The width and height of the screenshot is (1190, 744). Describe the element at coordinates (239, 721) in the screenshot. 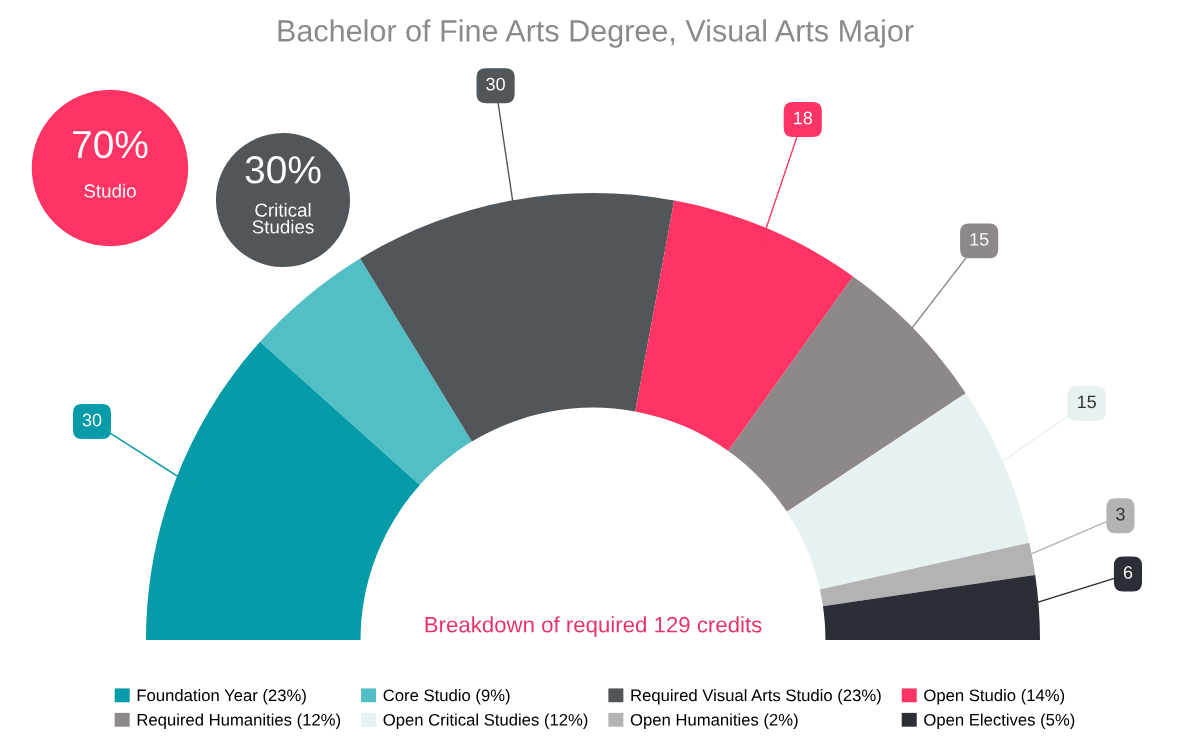

I see `legend-label: Required Humanities (12%)` at that location.